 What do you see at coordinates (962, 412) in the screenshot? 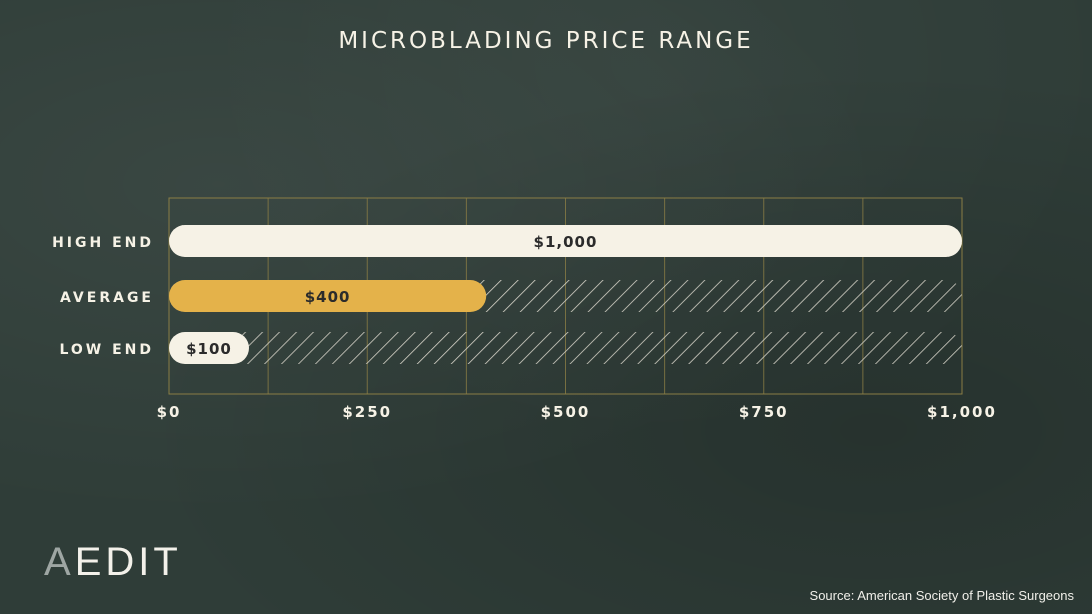
I see `x-tick-label: $1,000` at bounding box center [962, 412].